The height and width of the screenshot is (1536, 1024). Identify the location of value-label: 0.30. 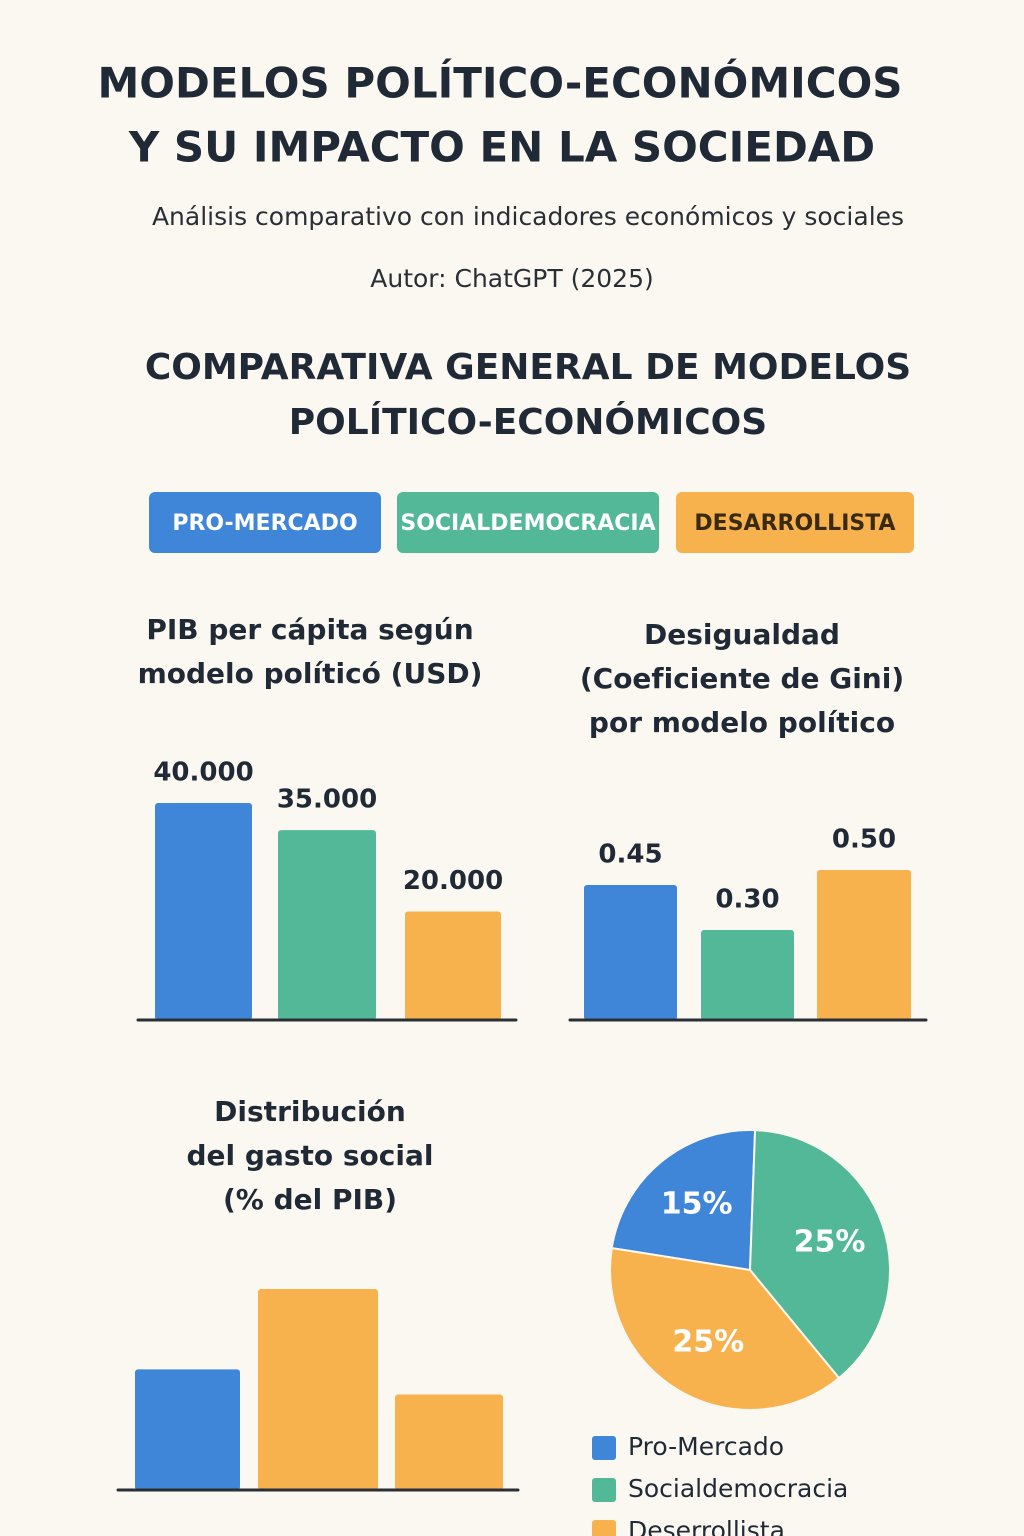
(747, 900).